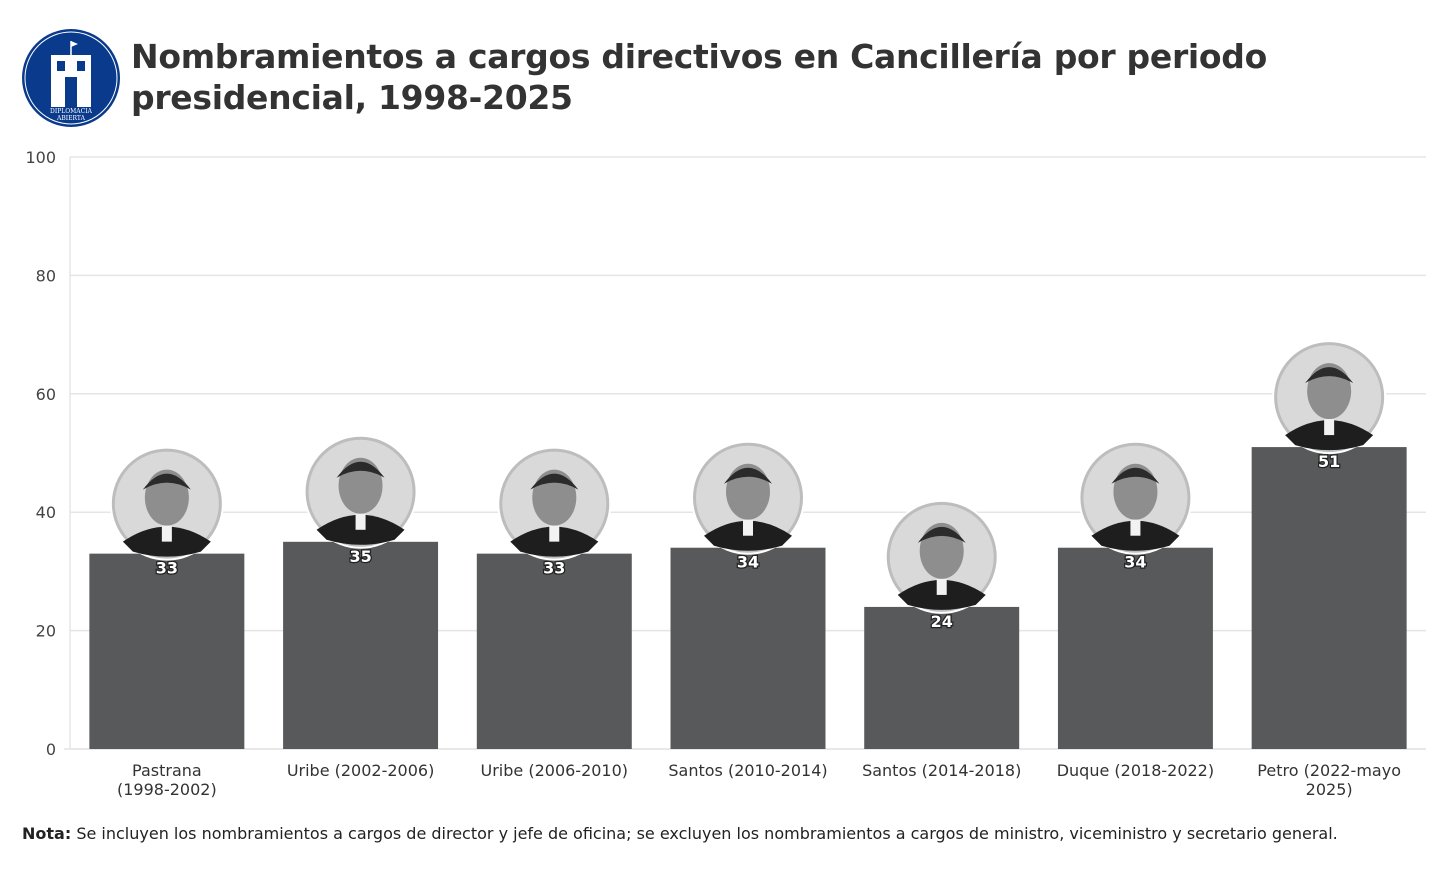 The height and width of the screenshot is (873, 1456). What do you see at coordinates (71, 111) in the screenshot?
I see `logo-text-line1: DIPLOMACIA` at bounding box center [71, 111].